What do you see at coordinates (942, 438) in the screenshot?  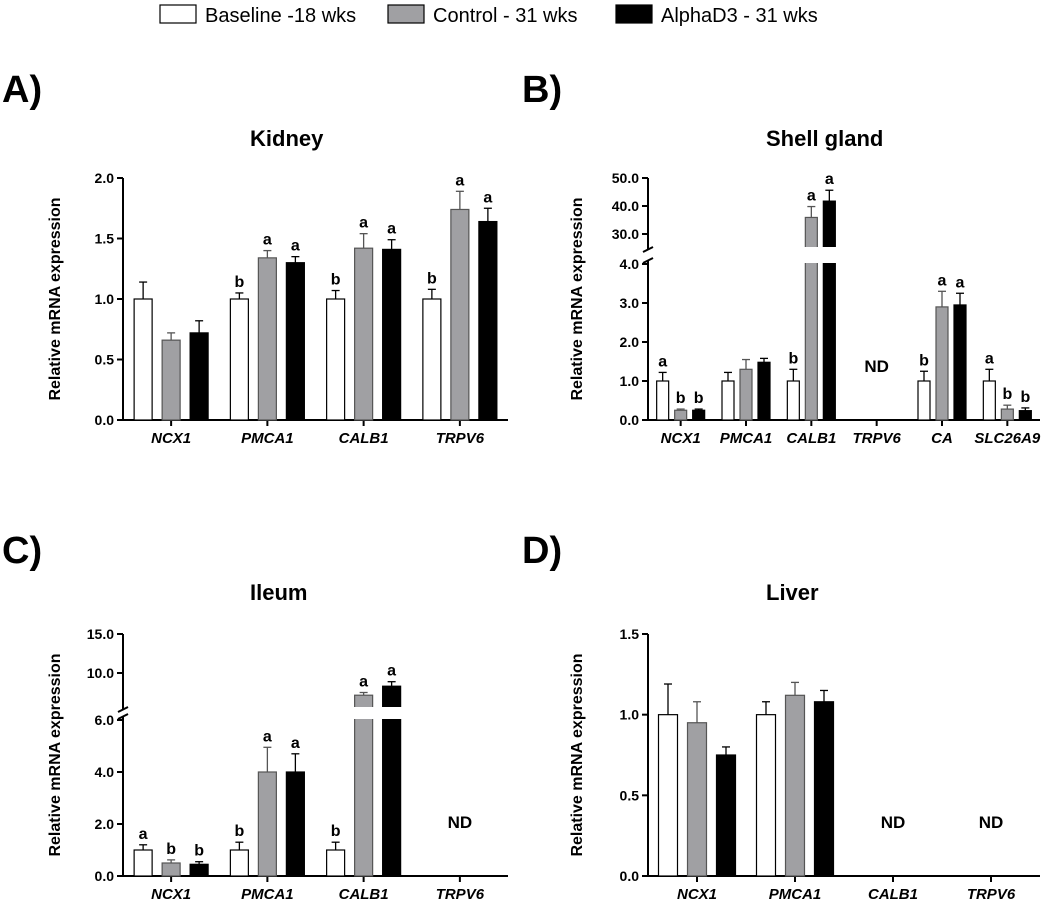 I see `category-label-CA: CA` at bounding box center [942, 438].